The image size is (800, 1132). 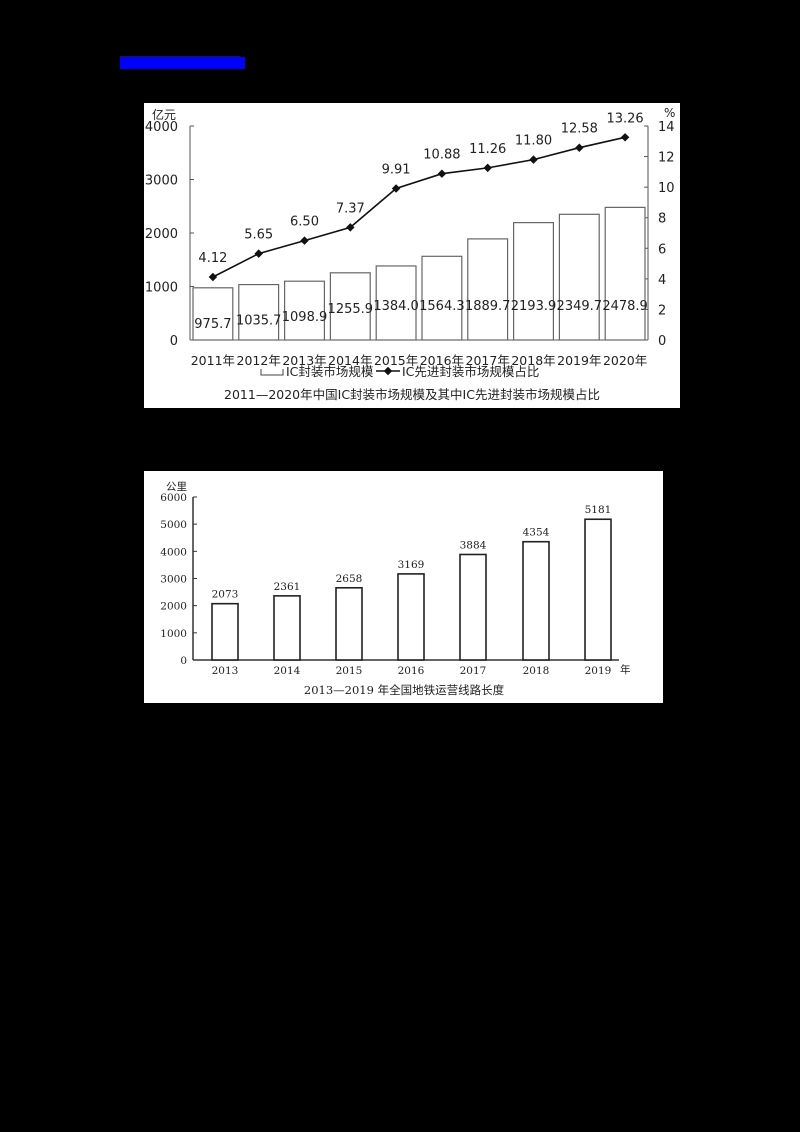 What do you see at coordinates (666, 158) in the screenshot?
I see `right-tick-label: 12` at bounding box center [666, 158].